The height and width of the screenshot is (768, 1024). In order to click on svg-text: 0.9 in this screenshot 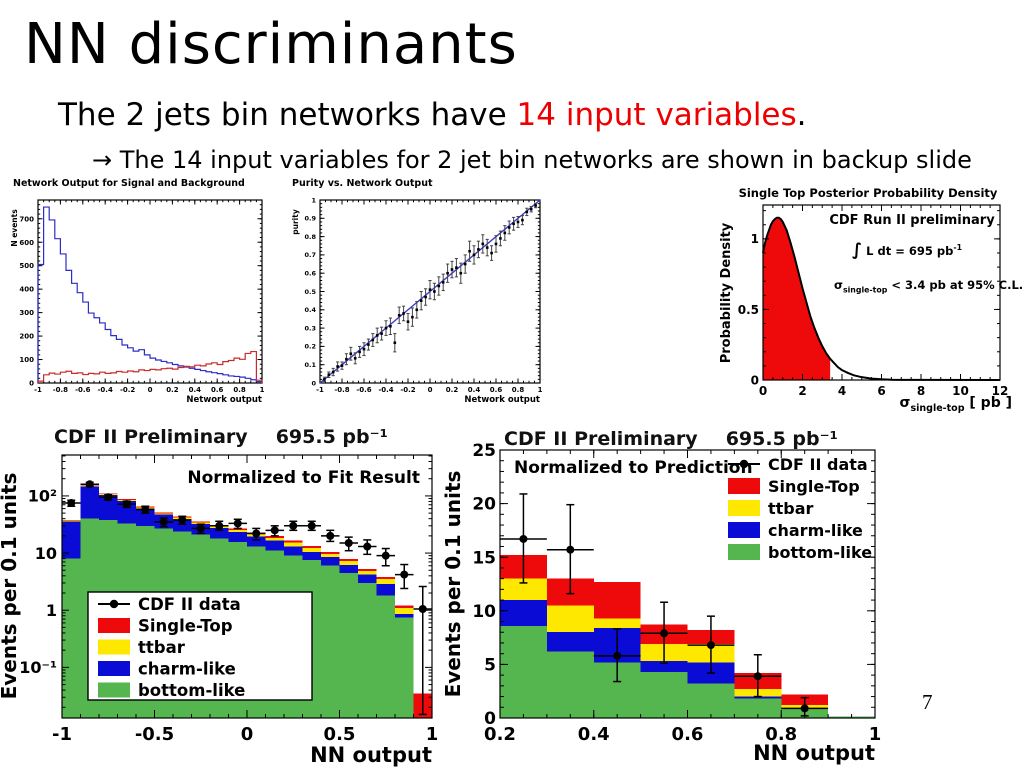, I will do `click(310, 219)`.